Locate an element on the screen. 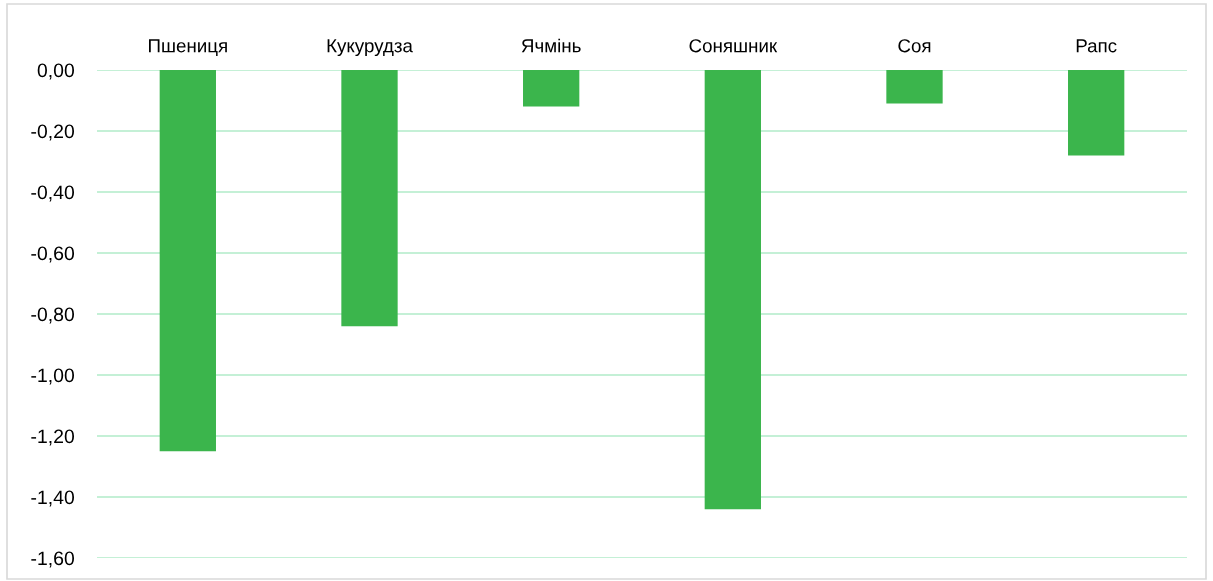 Image resolution: width=1213 pixels, height=581 pixels. x-tick-label: Рапс is located at coordinates (1096, 46).